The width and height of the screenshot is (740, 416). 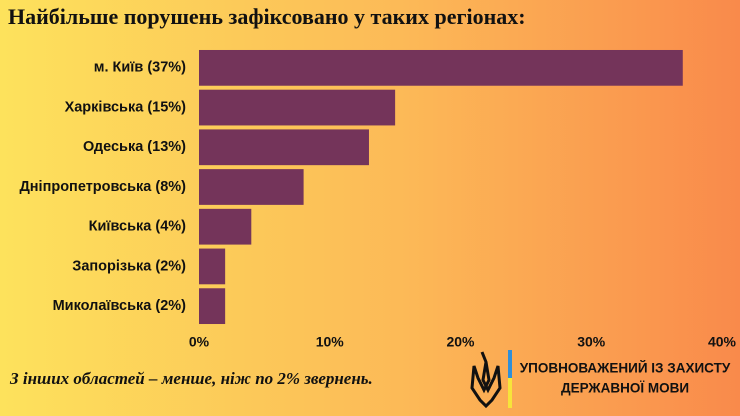 What do you see at coordinates (199, 342) in the screenshot?
I see `x-tick-label: 0%` at bounding box center [199, 342].